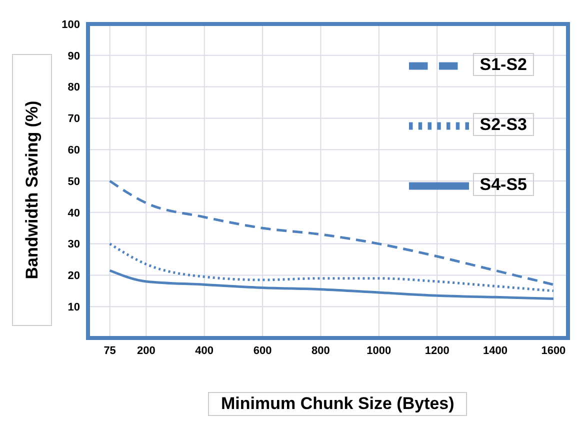  I want to click on y-axis-title: Bandwidth Saving (%), so click(32, 190).